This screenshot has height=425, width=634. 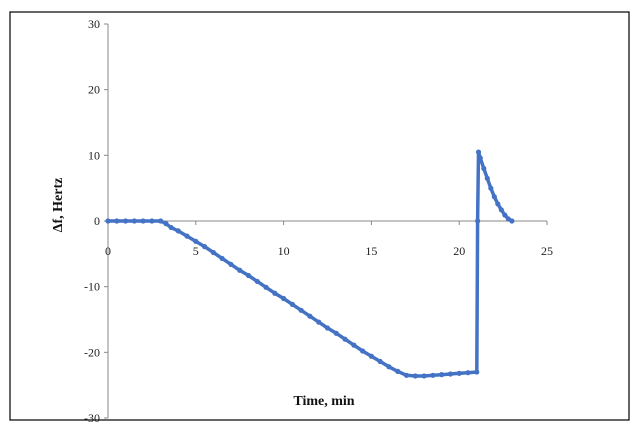 I want to click on y-tick-label: 0, so click(x=97, y=221).